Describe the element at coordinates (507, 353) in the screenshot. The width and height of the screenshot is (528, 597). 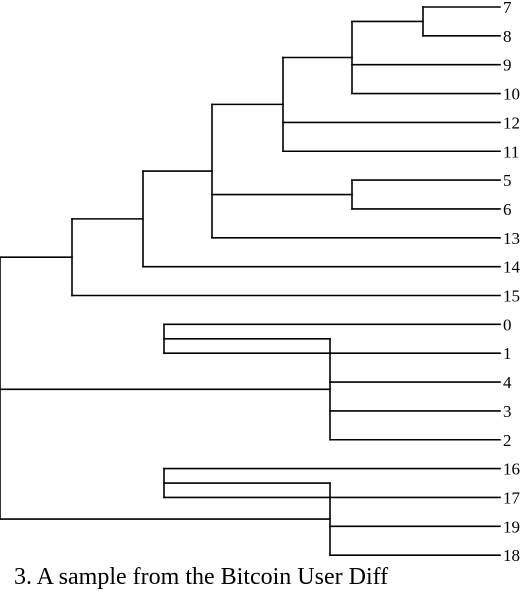
I see `leaf-label: 1` at that location.